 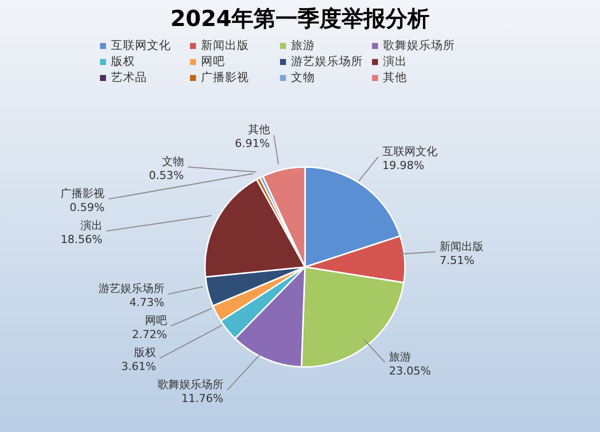 What do you see at coordinates (419, 45) in the screenshot?
I see `legend-label: 歌舞娱乐场所` at bounding box center [419, 45].